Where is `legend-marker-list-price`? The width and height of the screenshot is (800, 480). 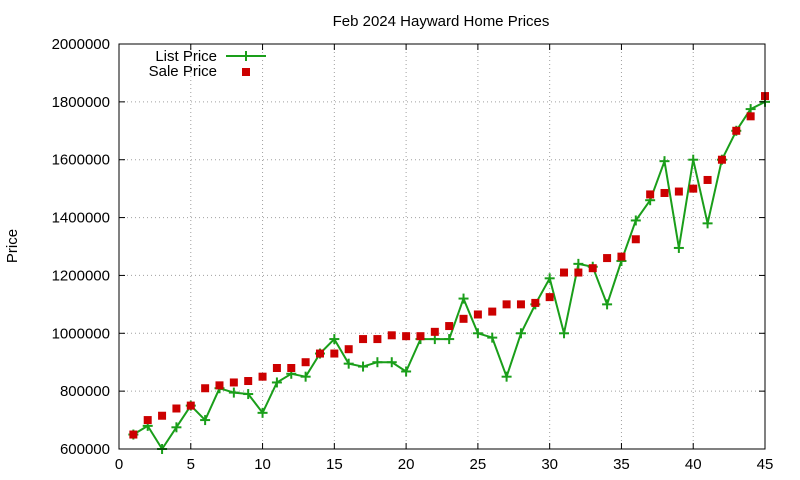 legend-marker-list-price is located at coordinates (246, 56).